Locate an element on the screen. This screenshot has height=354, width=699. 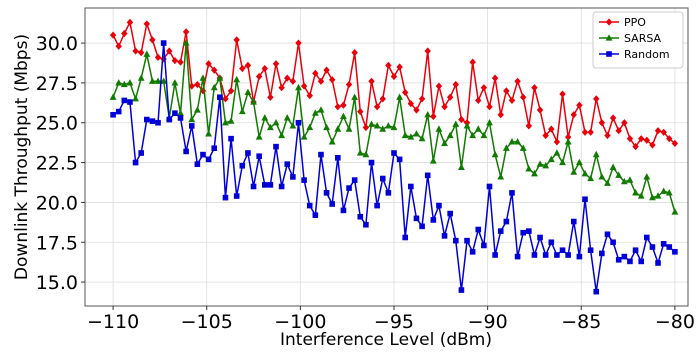
y-tick-label: 20.0 is located at coordinates (57, 203).